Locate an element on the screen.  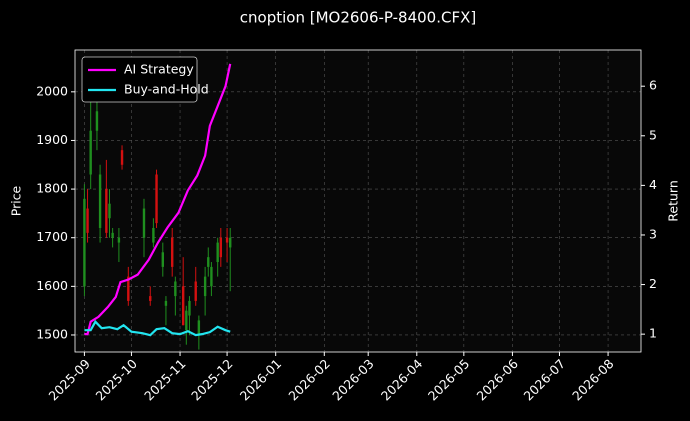
y2-axis-label: Return is located at coordinates (673, 200).